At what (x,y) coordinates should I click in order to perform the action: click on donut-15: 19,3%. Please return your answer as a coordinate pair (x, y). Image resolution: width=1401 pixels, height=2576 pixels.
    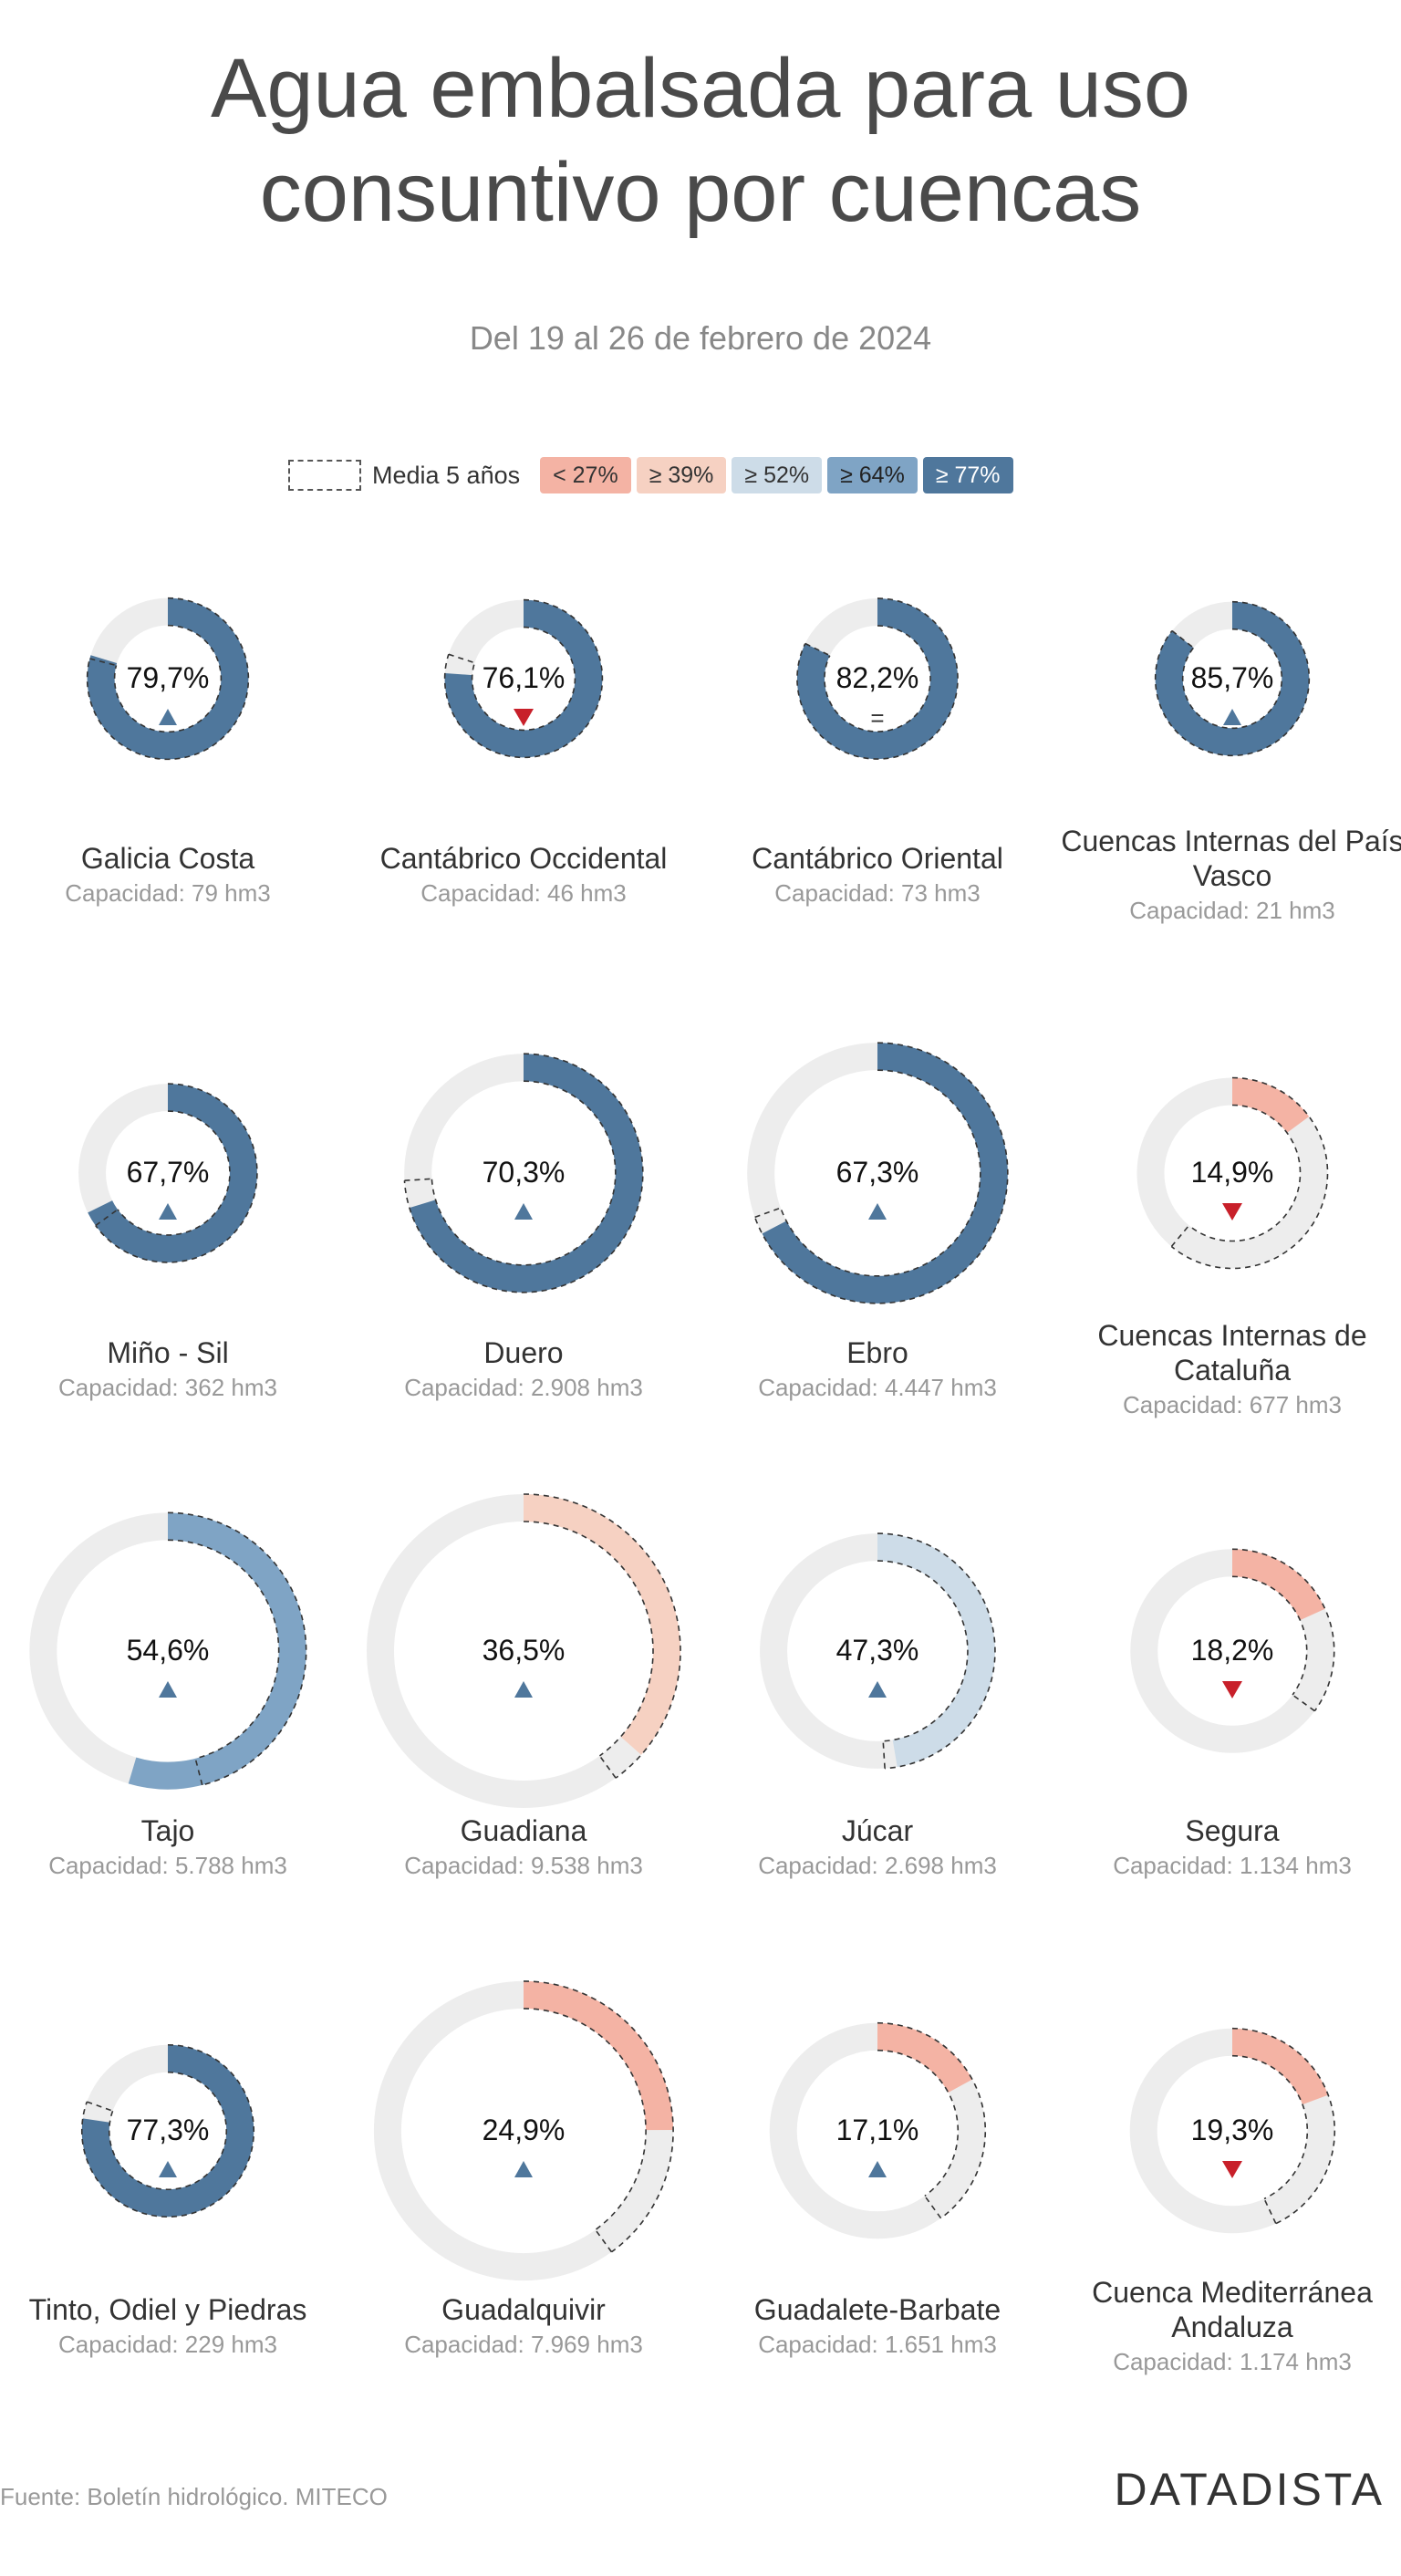
    Looking at the image, I should click on (1232, 2130).